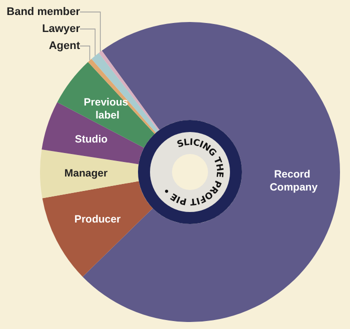 This screenshot has height=329, width=350. What do you see at coordinates (86, 173) in the screenshot?
I see `slice-label: Manager` at bounding box center [86, 173].